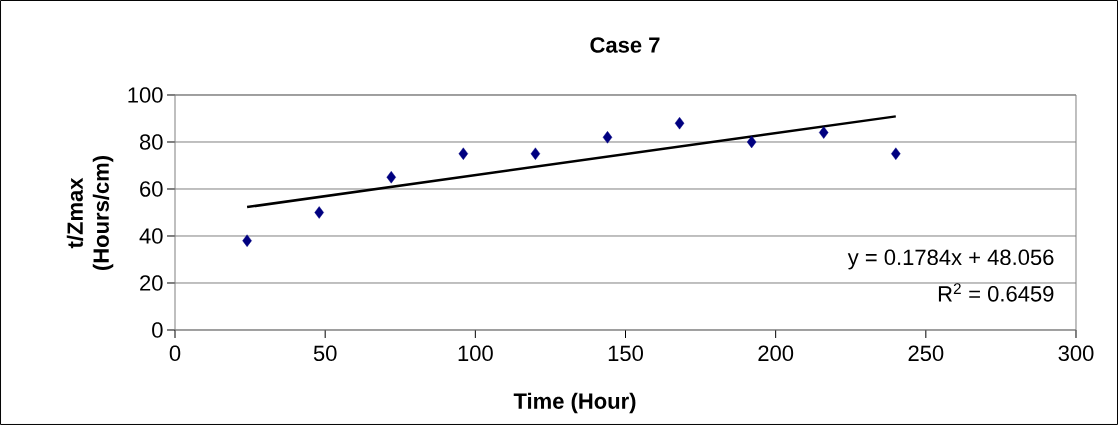 The width and height of the screenshot is (1118, 425). Describe the element at coordinates (90, 213) in the screenshot. I see `y-axis-title: t/Zmax (Hours/cm)` at that location.